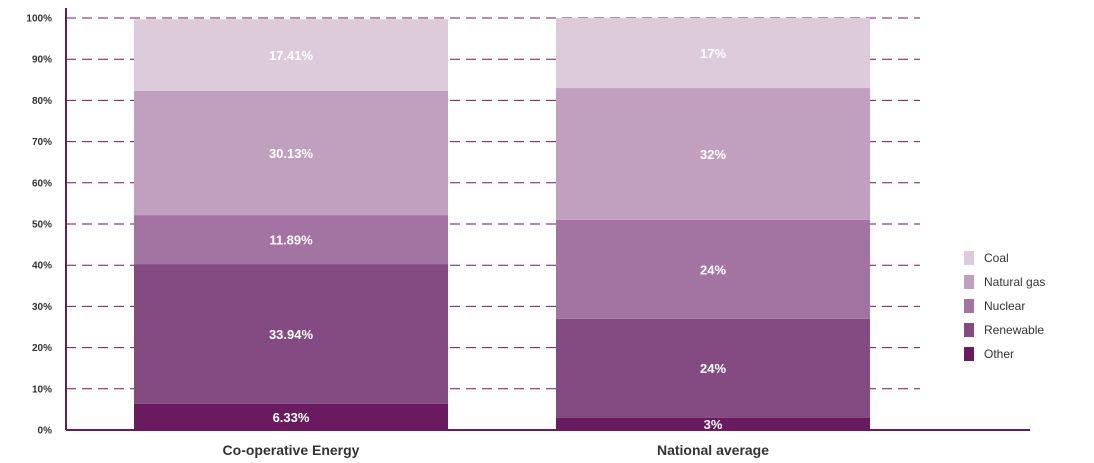 The image size is (1094, 463). I want to click on x-axis-category-labels: Co-operative Energy National average, so click(496, 450).